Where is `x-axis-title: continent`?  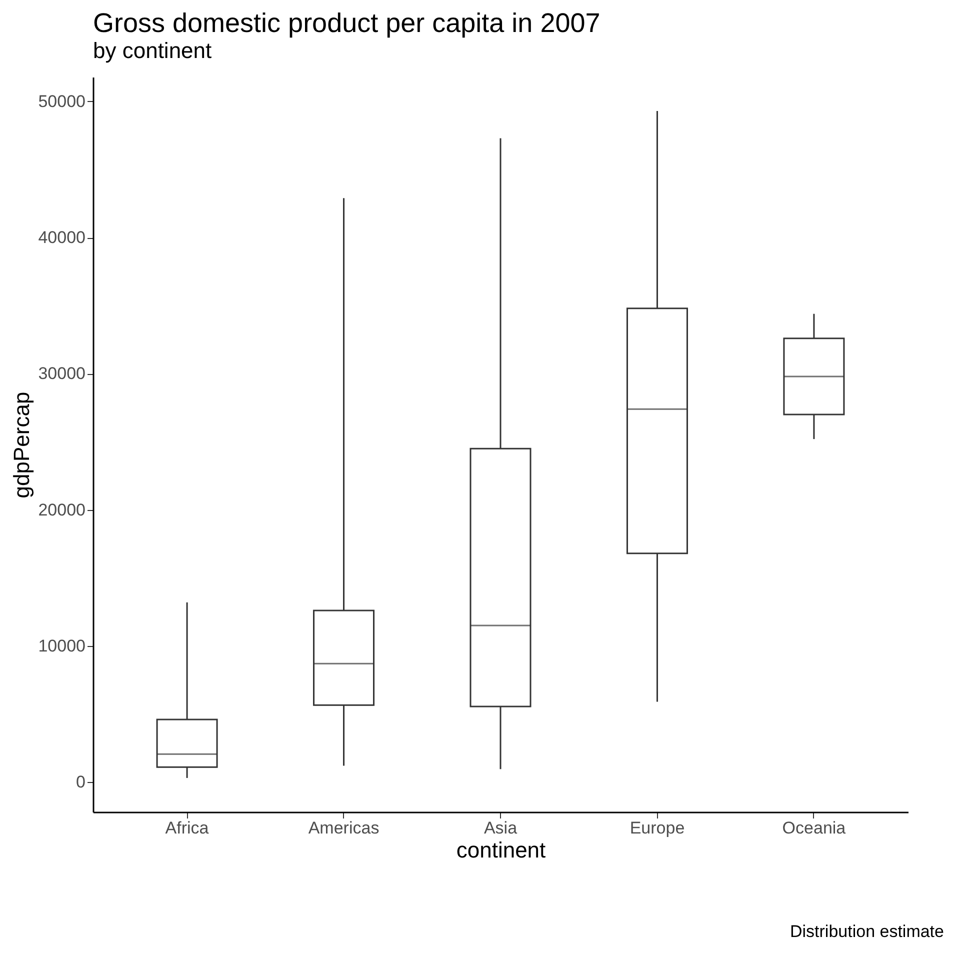 x-axis-title: continent is located at coordinates (501, 850).